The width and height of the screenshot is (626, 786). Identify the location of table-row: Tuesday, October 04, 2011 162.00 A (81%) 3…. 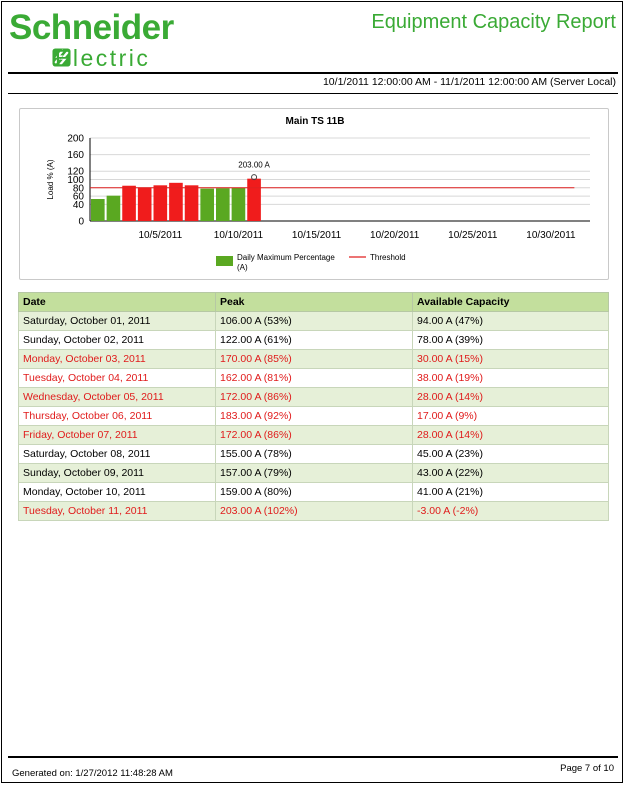
(313, 378).